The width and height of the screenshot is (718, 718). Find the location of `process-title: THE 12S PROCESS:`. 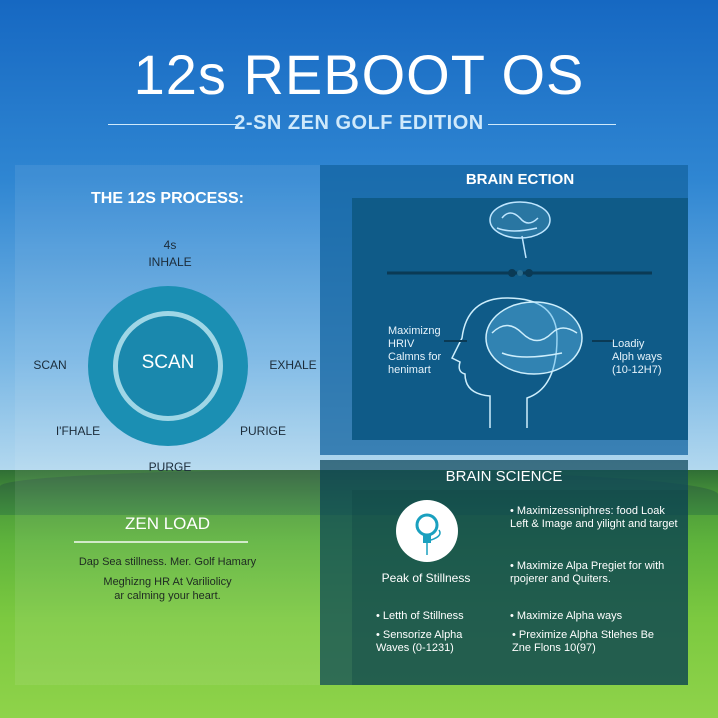

process-title: THE 12S PROCESS: is located at coordinates (167, 198).